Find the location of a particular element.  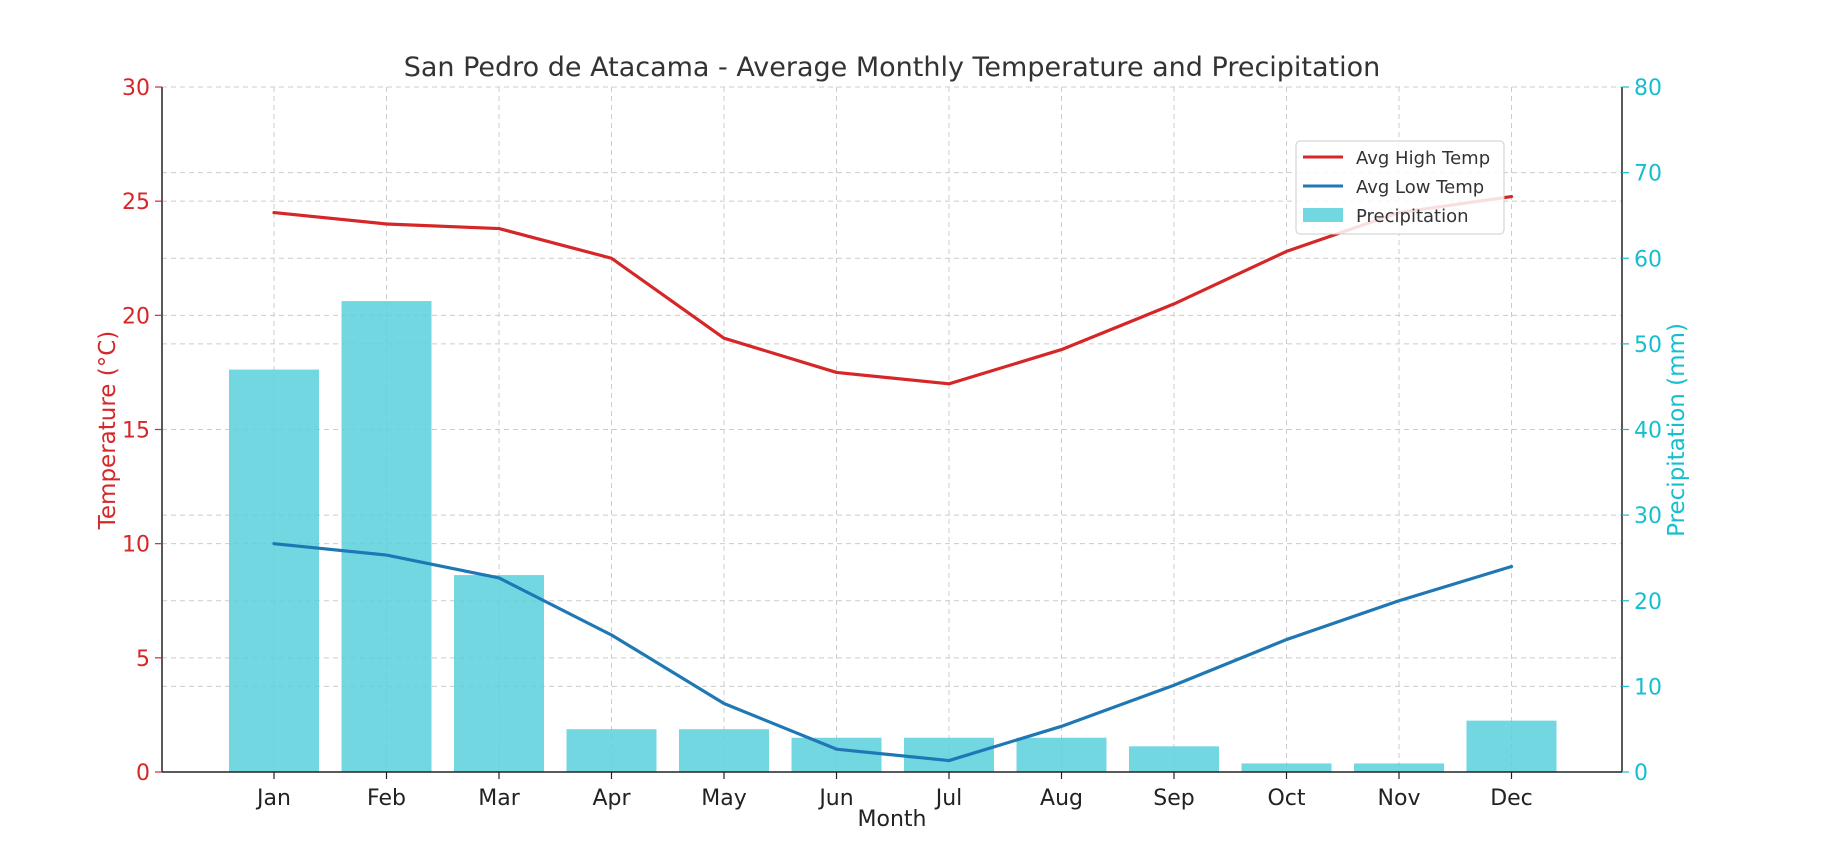

x-tick-label: Jan is located at coordinates (273, 798).